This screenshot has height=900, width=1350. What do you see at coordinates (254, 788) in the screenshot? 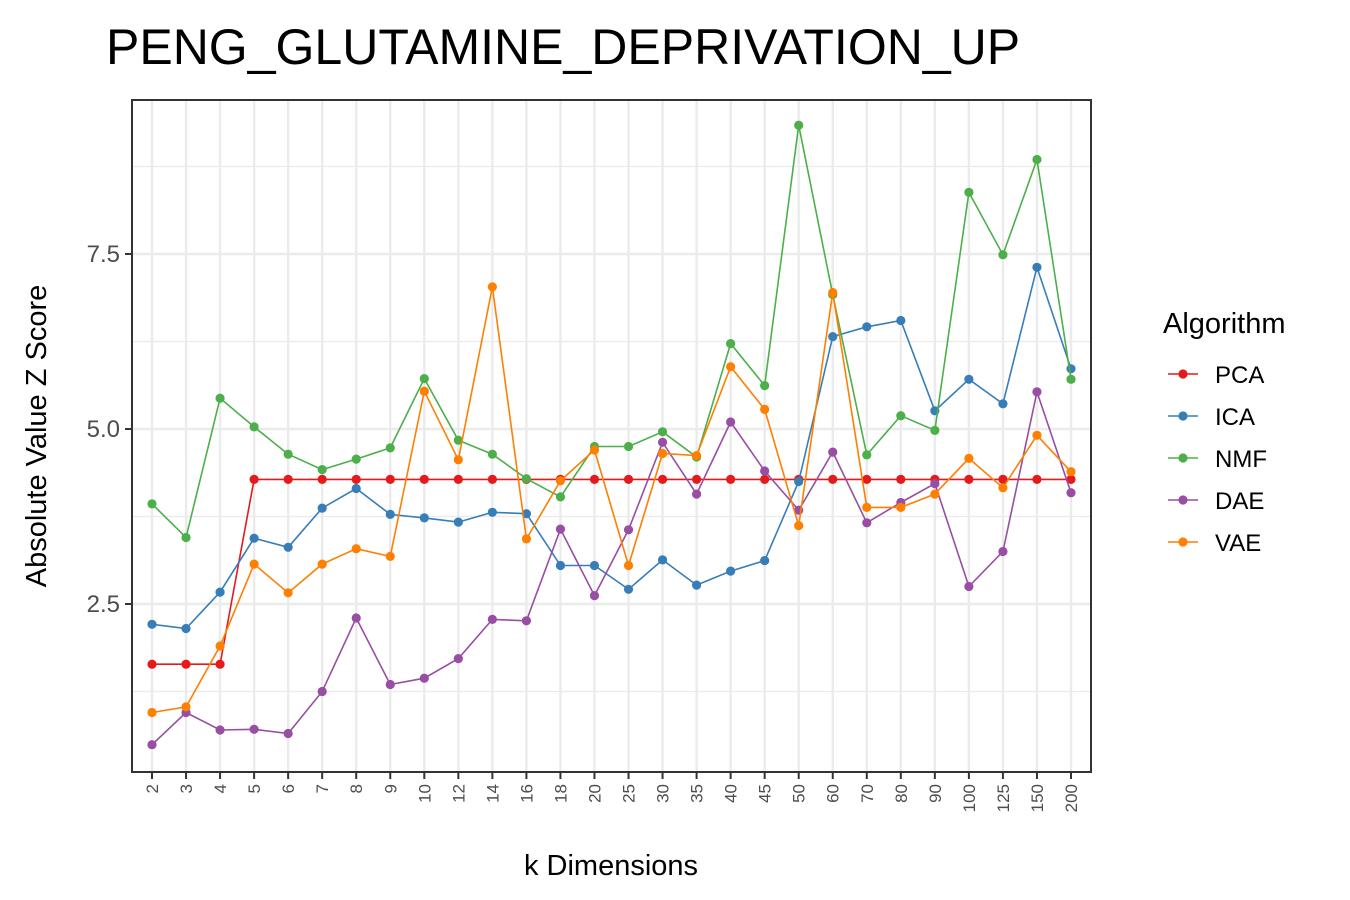
I see `x-tick-label: 5` at bounding box center [254, 788].